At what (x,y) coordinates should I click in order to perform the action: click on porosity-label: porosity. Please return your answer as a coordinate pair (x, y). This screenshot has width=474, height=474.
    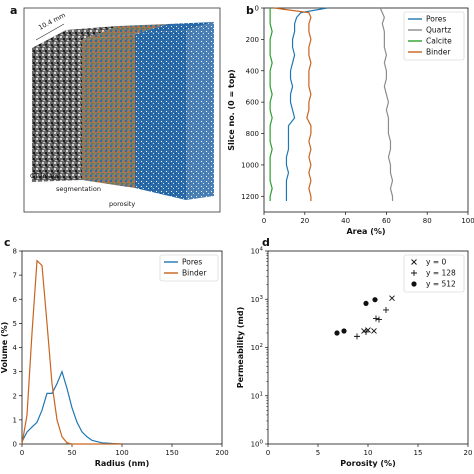
    Looking at the image, I should click on (122, 204).